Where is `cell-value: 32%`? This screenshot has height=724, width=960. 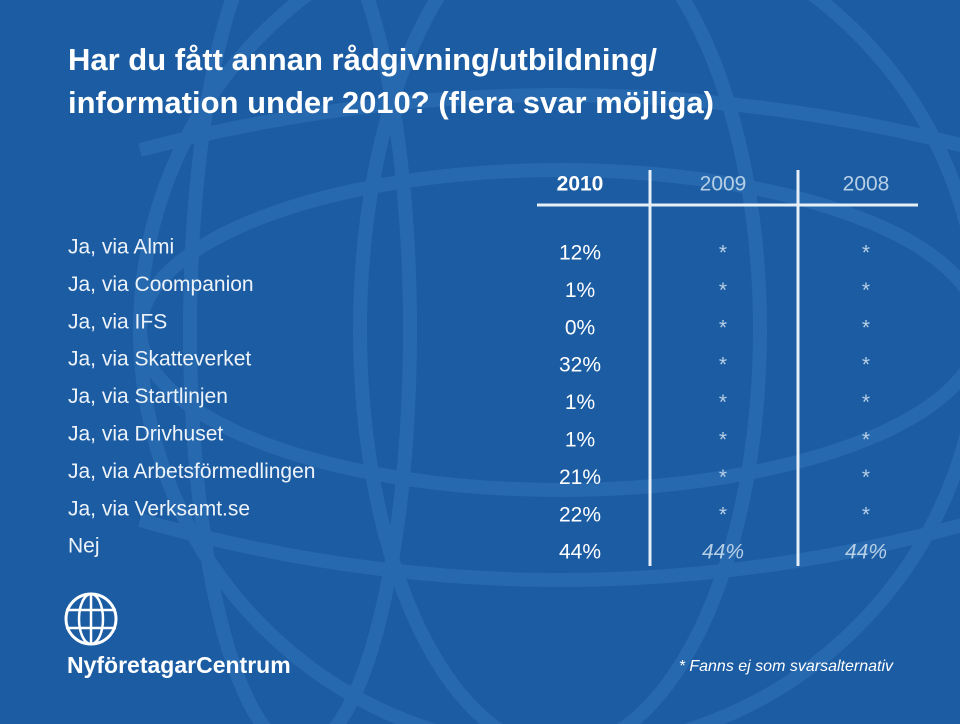 cell-value: 32% is located at coordinates (580, 365).